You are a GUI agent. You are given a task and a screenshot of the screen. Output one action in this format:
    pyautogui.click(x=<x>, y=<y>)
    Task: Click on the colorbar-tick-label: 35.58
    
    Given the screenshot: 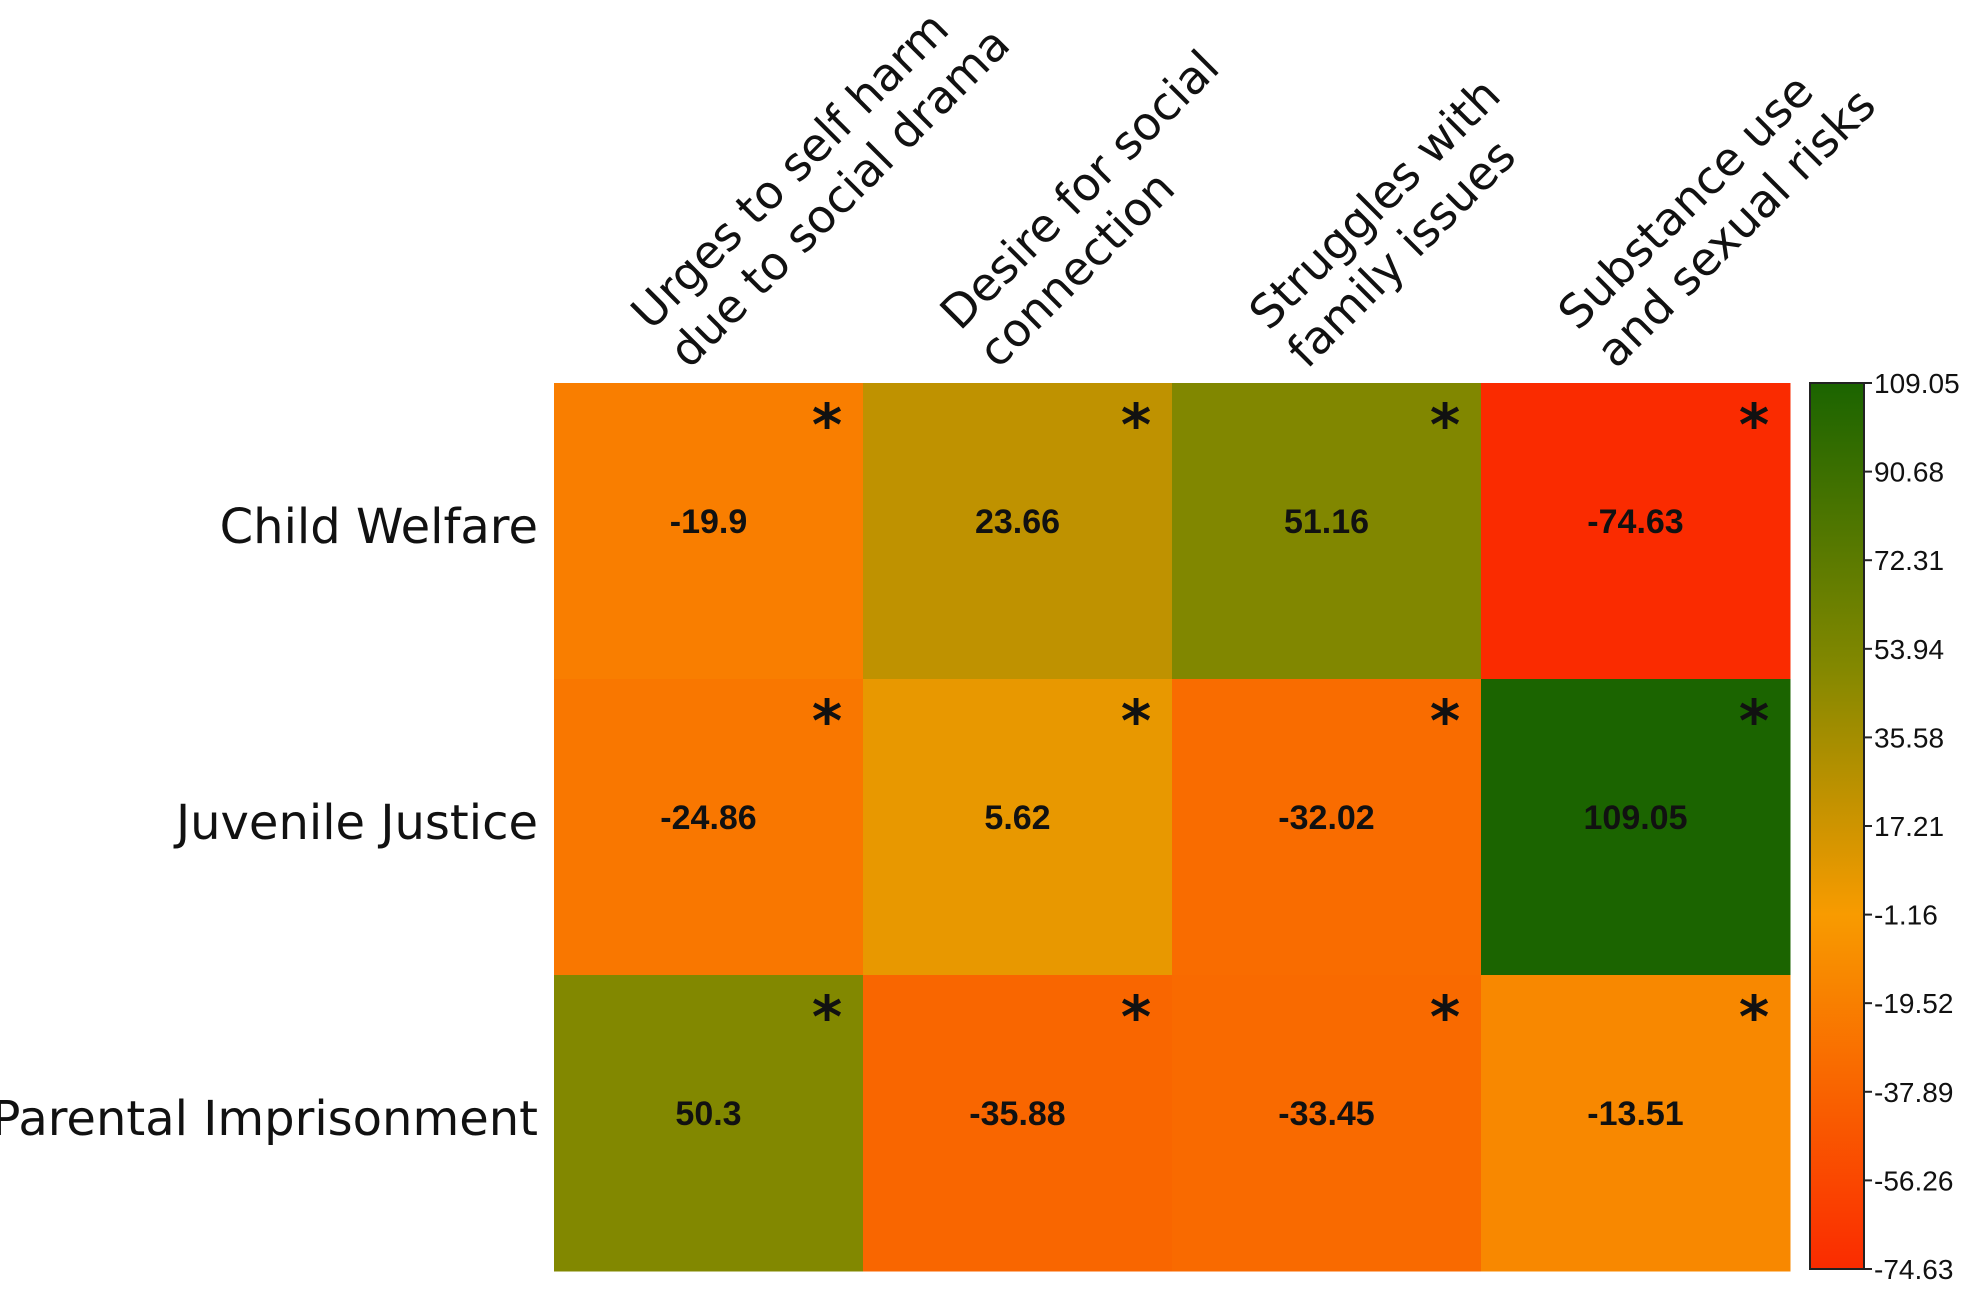 What is the action you would take?
    pyautogui.click(x=1909, y=737)
    